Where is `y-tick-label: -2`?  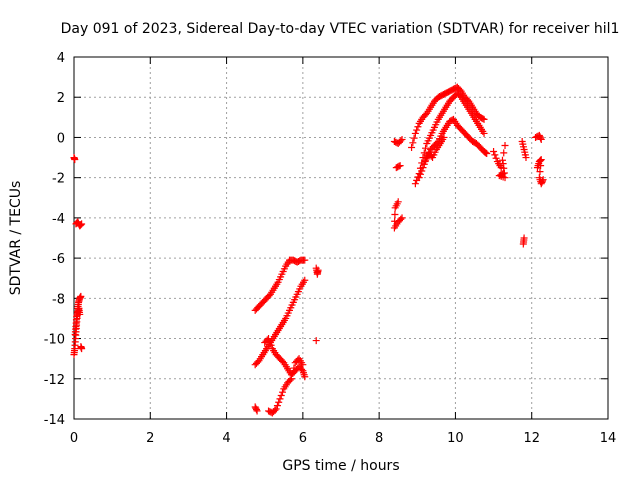
y-tick-label: -2 is located at coordinates (58, 179).